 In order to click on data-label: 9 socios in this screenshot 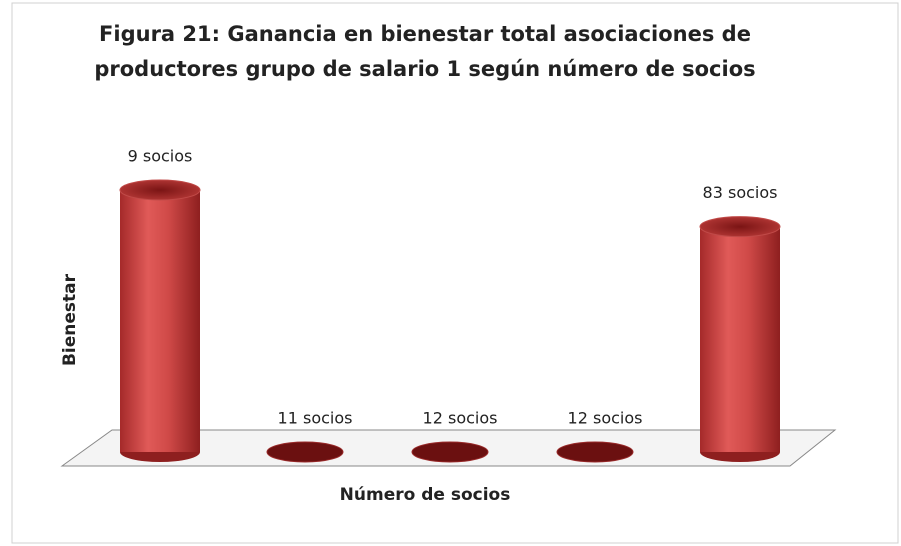, I will do `click(160, 156)`.